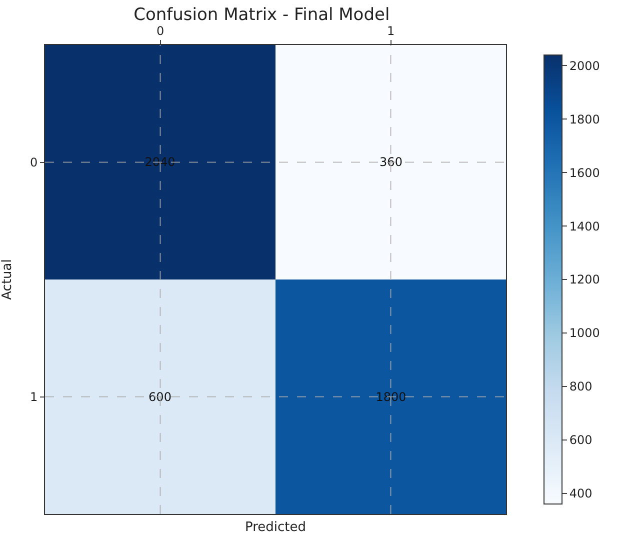 This screenshot has height=542, width=623. What do you see at coordinates (275, 527) in the screenshot?
I see `x-axis-title: Predicted` at bounding box center [275, 527].